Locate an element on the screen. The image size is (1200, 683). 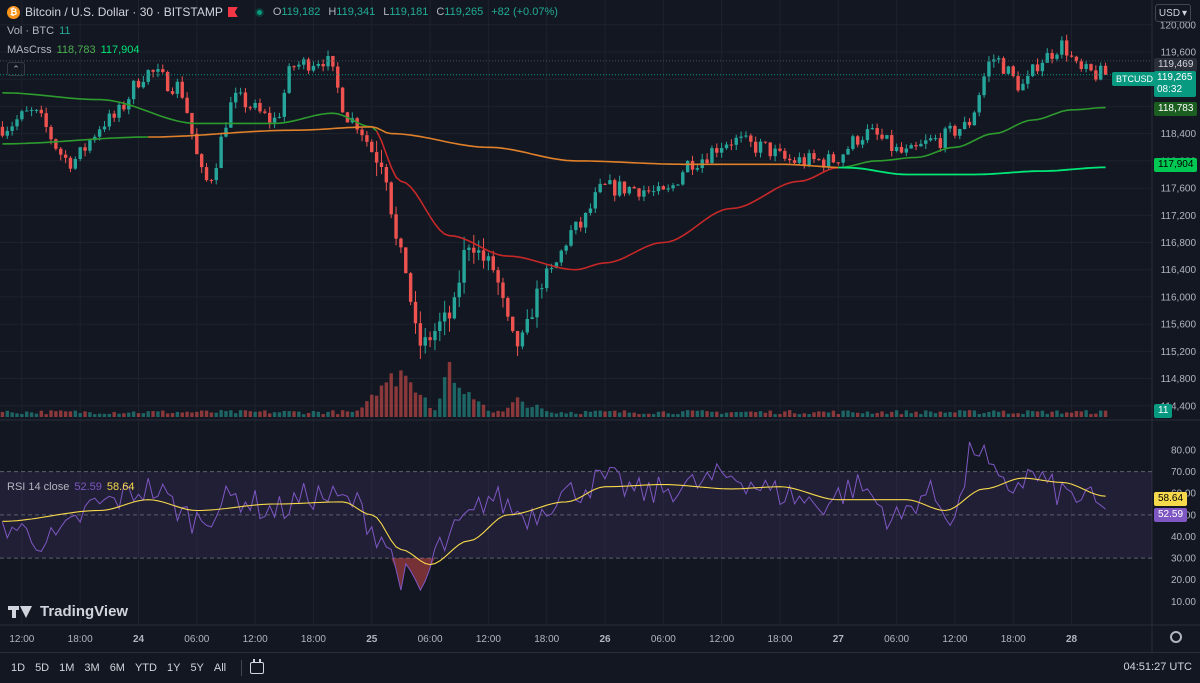
time-tick-label: 18:00 is located at coordinates (779, 639).